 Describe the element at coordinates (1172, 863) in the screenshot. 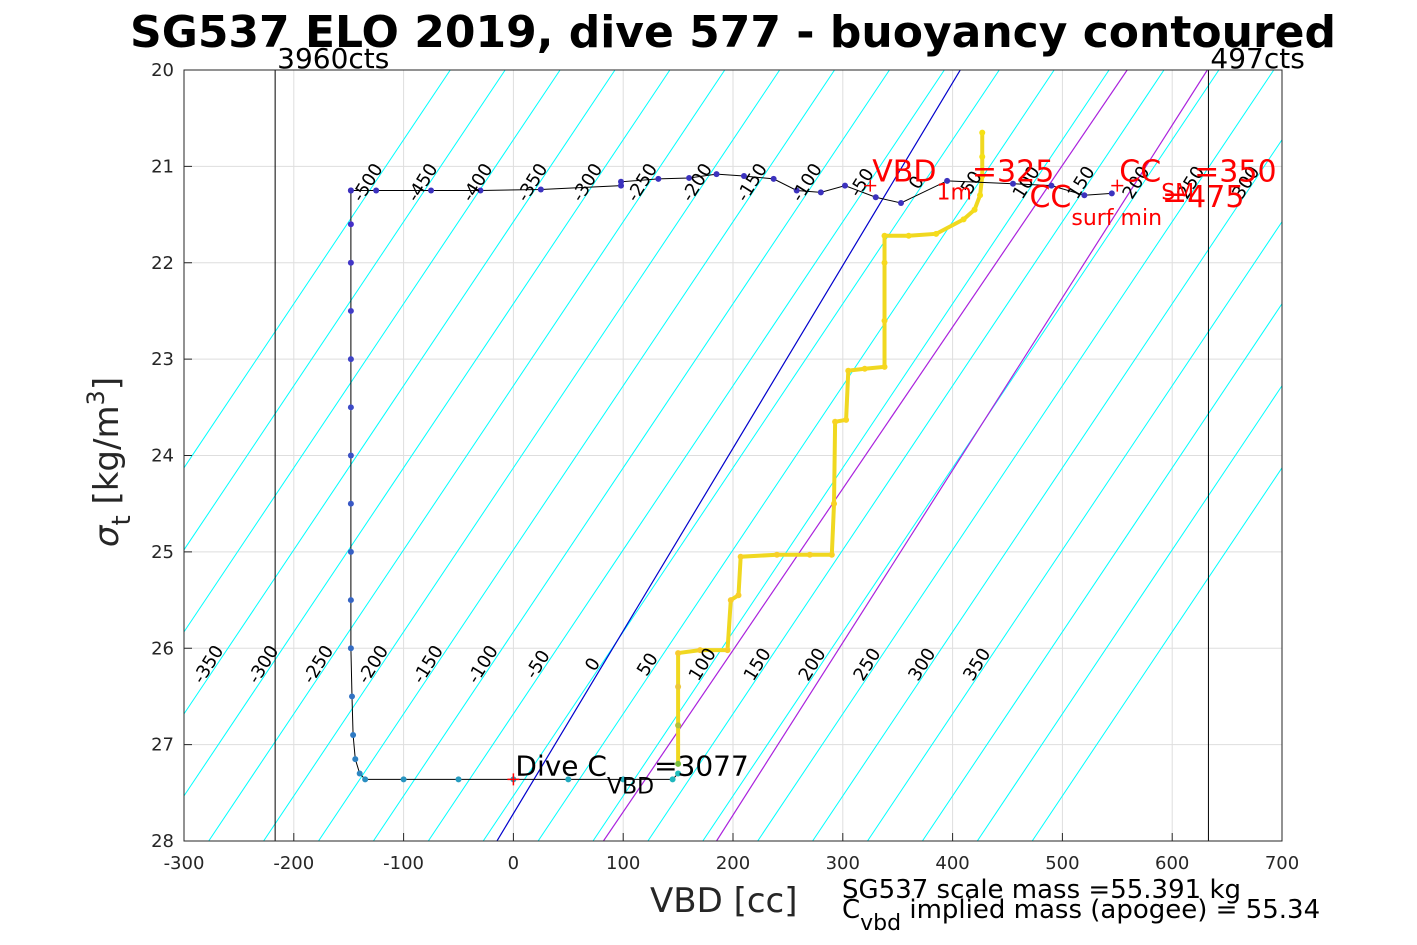

I see `x-tick-label: 600` at that location.